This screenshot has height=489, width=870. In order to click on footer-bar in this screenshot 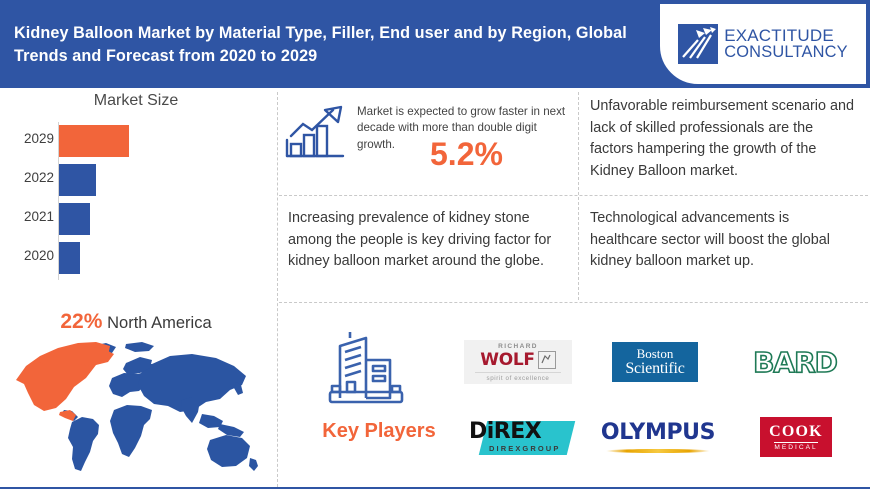, I will do `click(435, 488)`.